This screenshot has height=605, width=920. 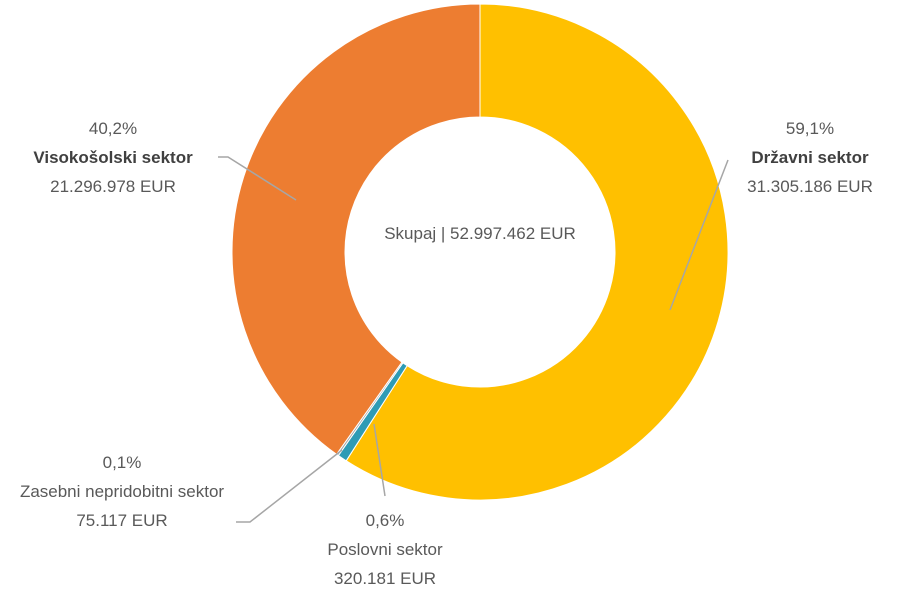 What do you see at coordinates (122, 462) in the screenshot?
I see `percentage-label: 0,1%` at bounding box center [122, 462].